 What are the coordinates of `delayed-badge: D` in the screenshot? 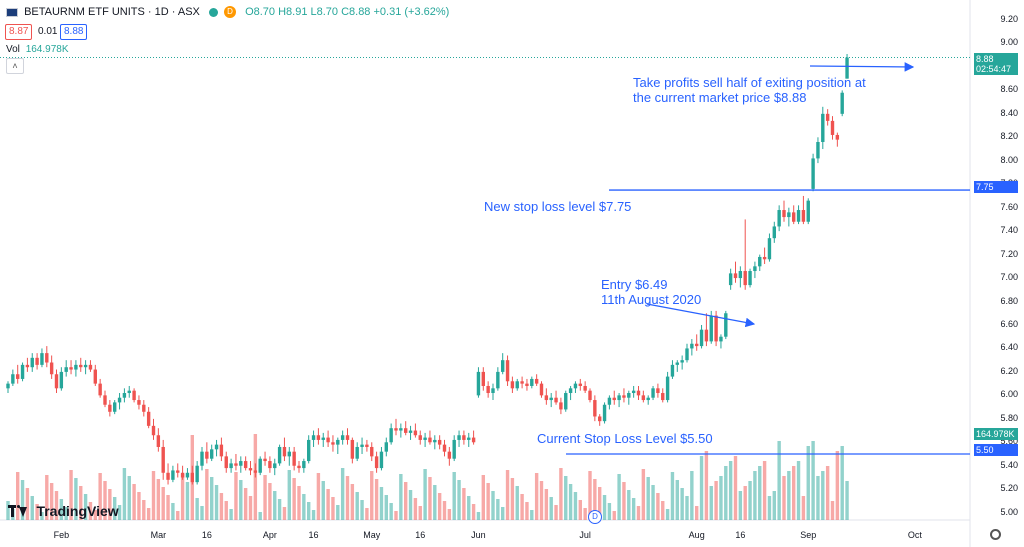 It's located at (230, 12).